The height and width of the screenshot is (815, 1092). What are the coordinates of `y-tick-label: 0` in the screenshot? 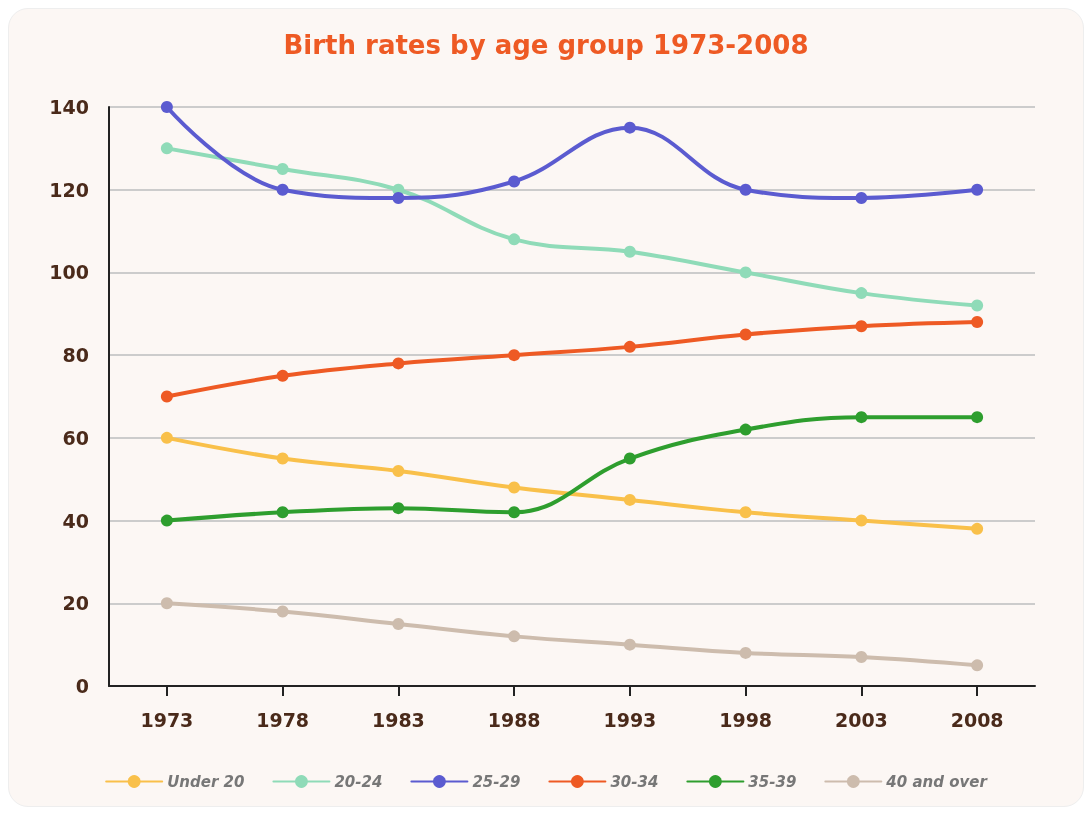 It's located at (82, 686).